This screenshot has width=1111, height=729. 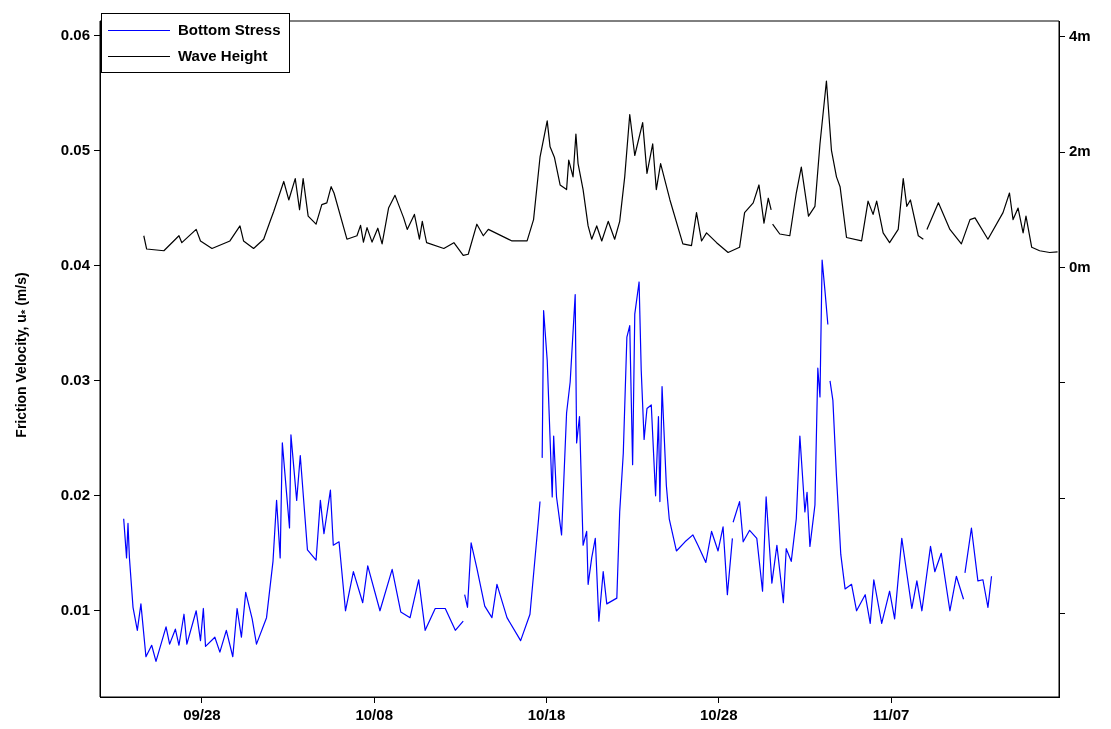 I want to click on x-tick-label: 11/07, so click(x=891, y=715).